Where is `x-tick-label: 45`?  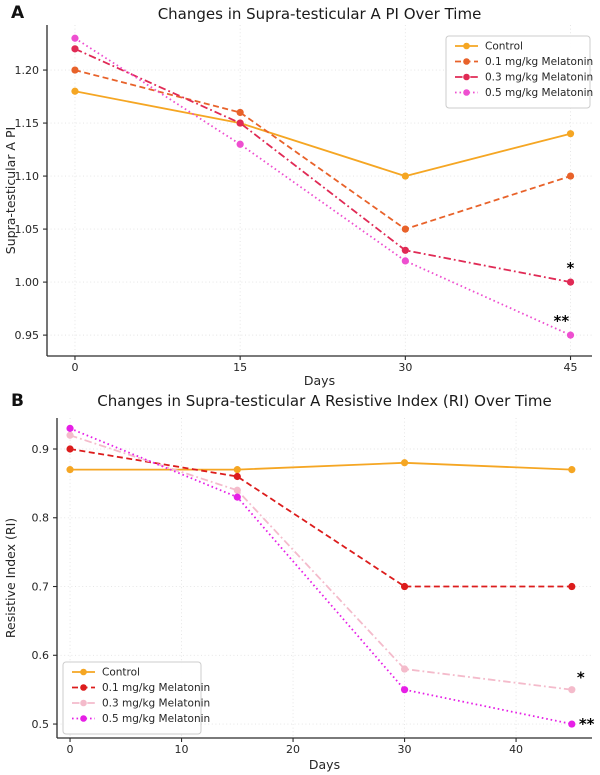
x-tick-label: 45 is located at coordinates (571, 367).